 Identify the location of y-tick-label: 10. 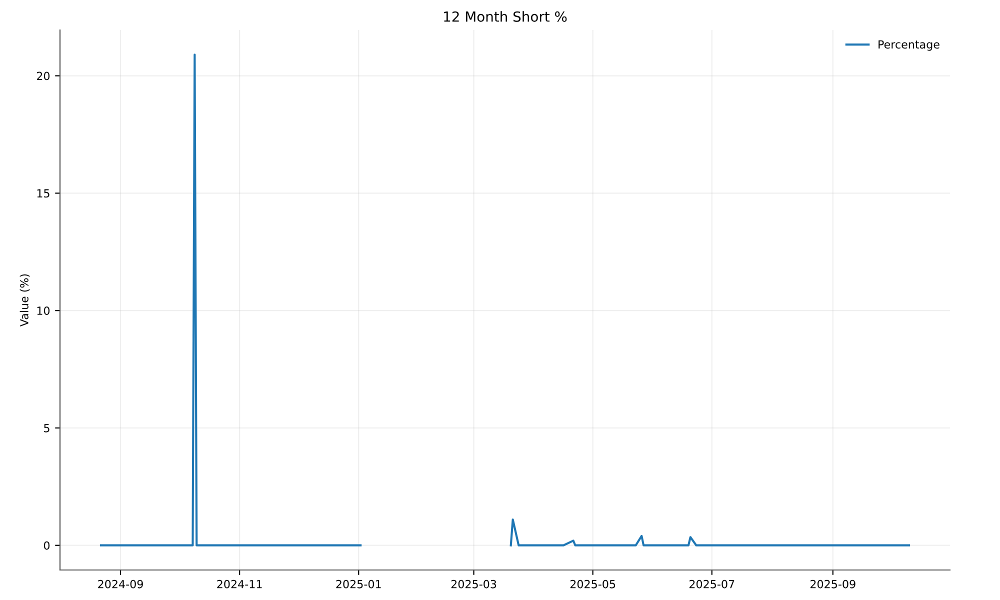
(43, 310).